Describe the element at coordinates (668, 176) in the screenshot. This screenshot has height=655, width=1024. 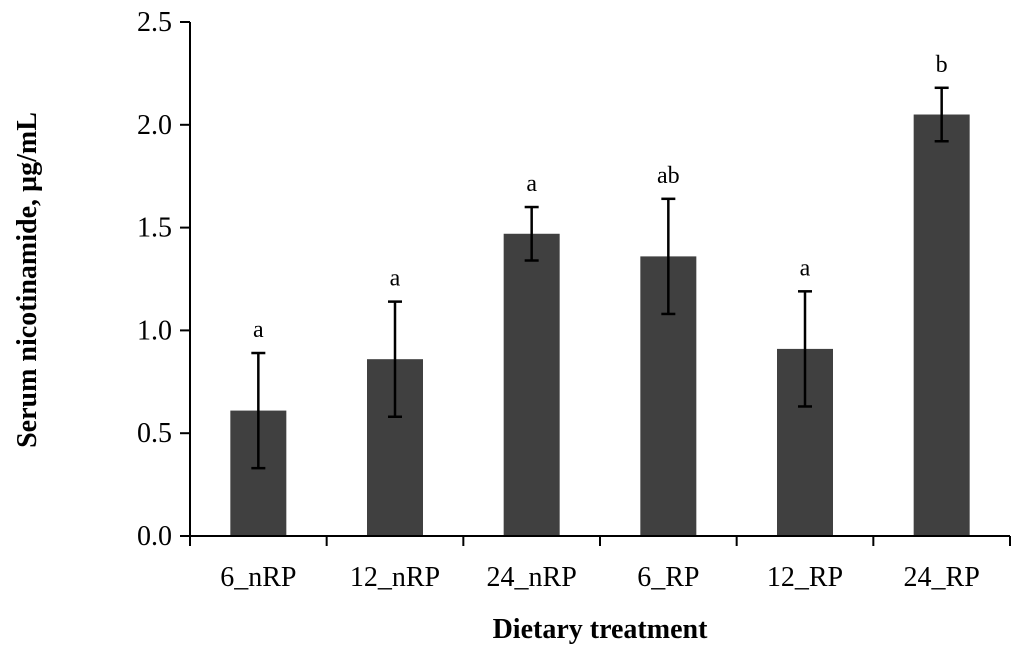
I see `significance-label-6_RP: ab` at that location.